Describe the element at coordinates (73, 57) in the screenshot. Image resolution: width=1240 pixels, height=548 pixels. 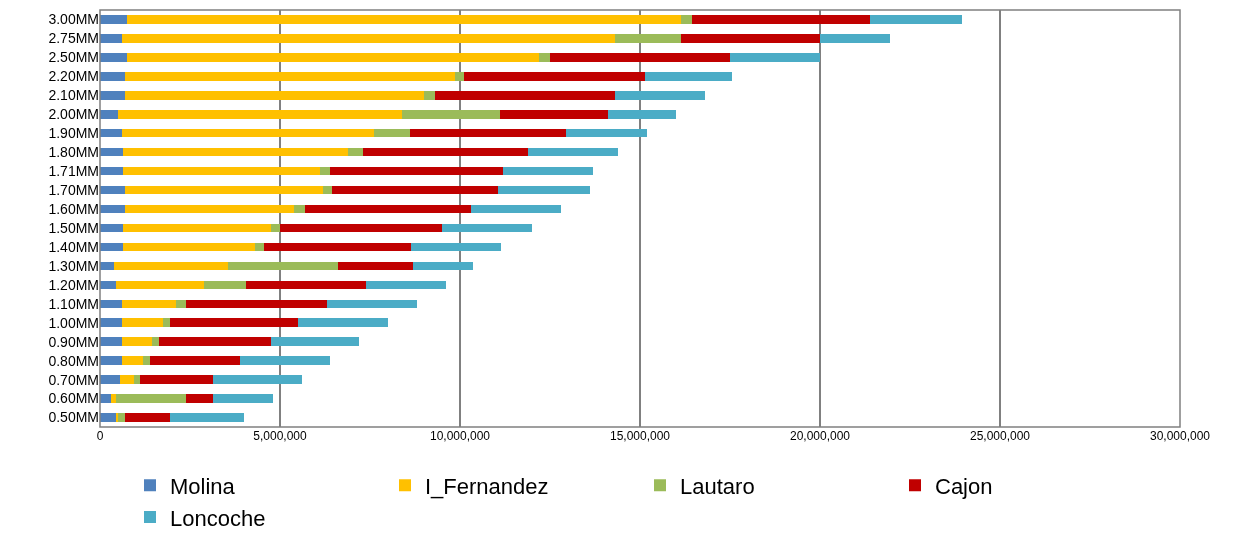
I see `y-tick-label: 2.50MM` at that location.